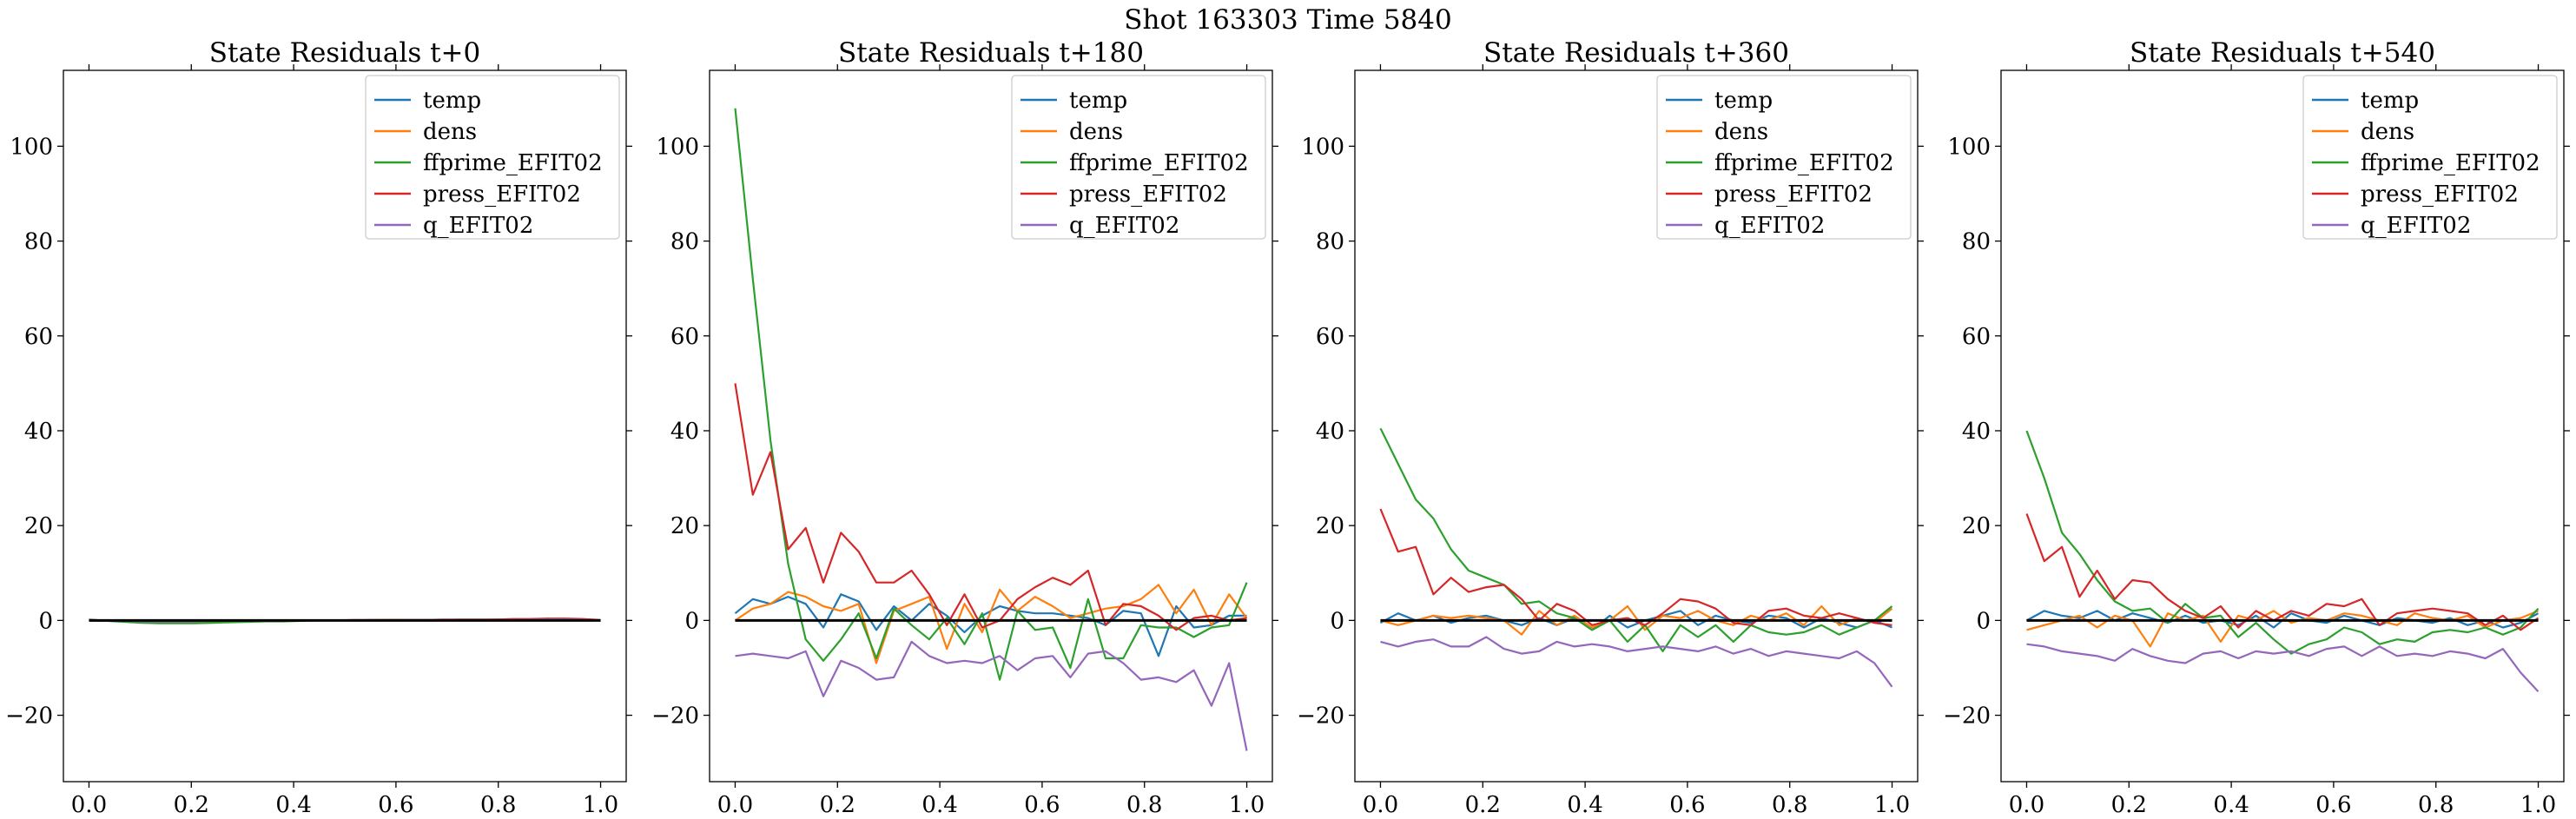 Image resolution: width=2576 pixels, height=819 pixels. What do you see at coordinates (990, 507) in the screenshot?
I see `series-line-press_EFIT02` at bounding box center [990, 507].